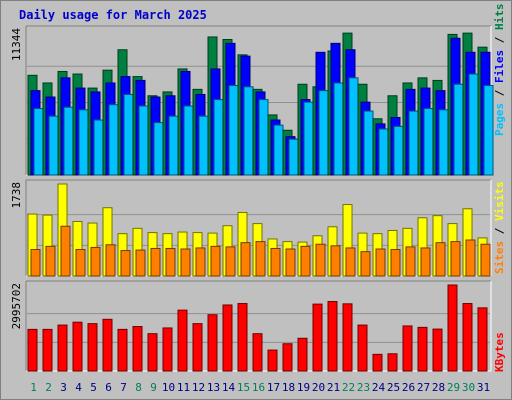  I want to click on panel-max-label: 2995702, so click(16, 306).